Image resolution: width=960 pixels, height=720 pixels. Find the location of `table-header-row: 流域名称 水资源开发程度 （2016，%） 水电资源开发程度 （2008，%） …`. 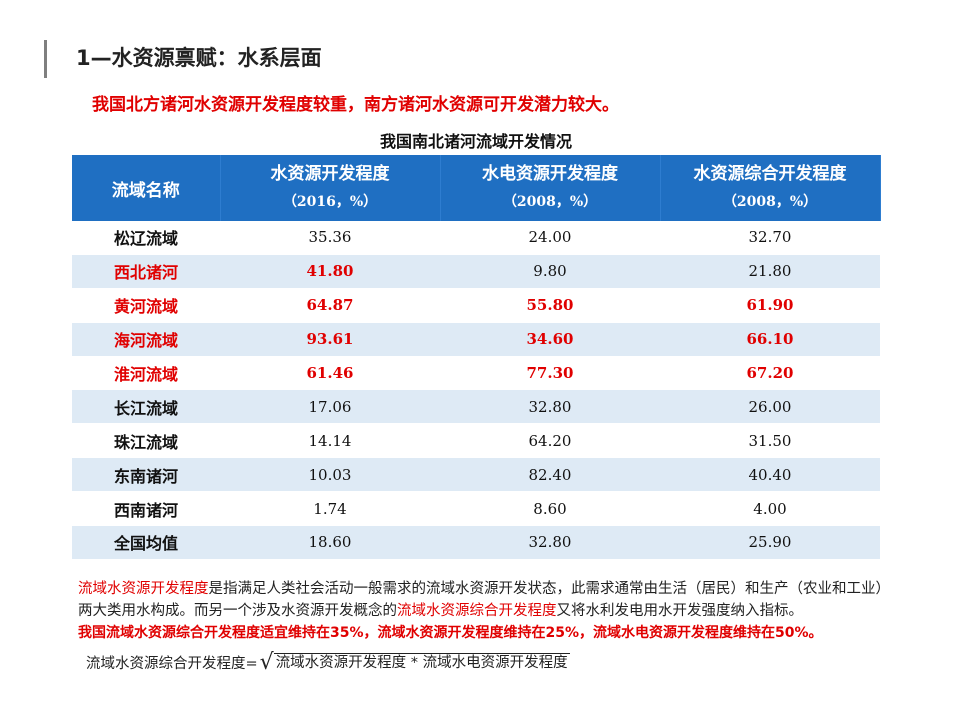

table-header-row: 流域名称 水资源开发程度 （2016，%） 水电资源开发程度 （2008，%） … is located at coordinates (476, 188).